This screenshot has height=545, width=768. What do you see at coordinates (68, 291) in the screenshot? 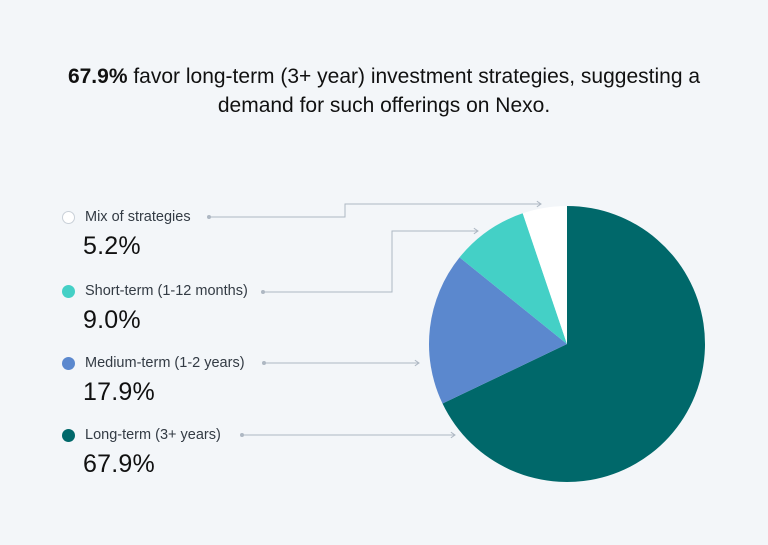
I see `legend-swatch-short-term` at bounding box center [68, 291].